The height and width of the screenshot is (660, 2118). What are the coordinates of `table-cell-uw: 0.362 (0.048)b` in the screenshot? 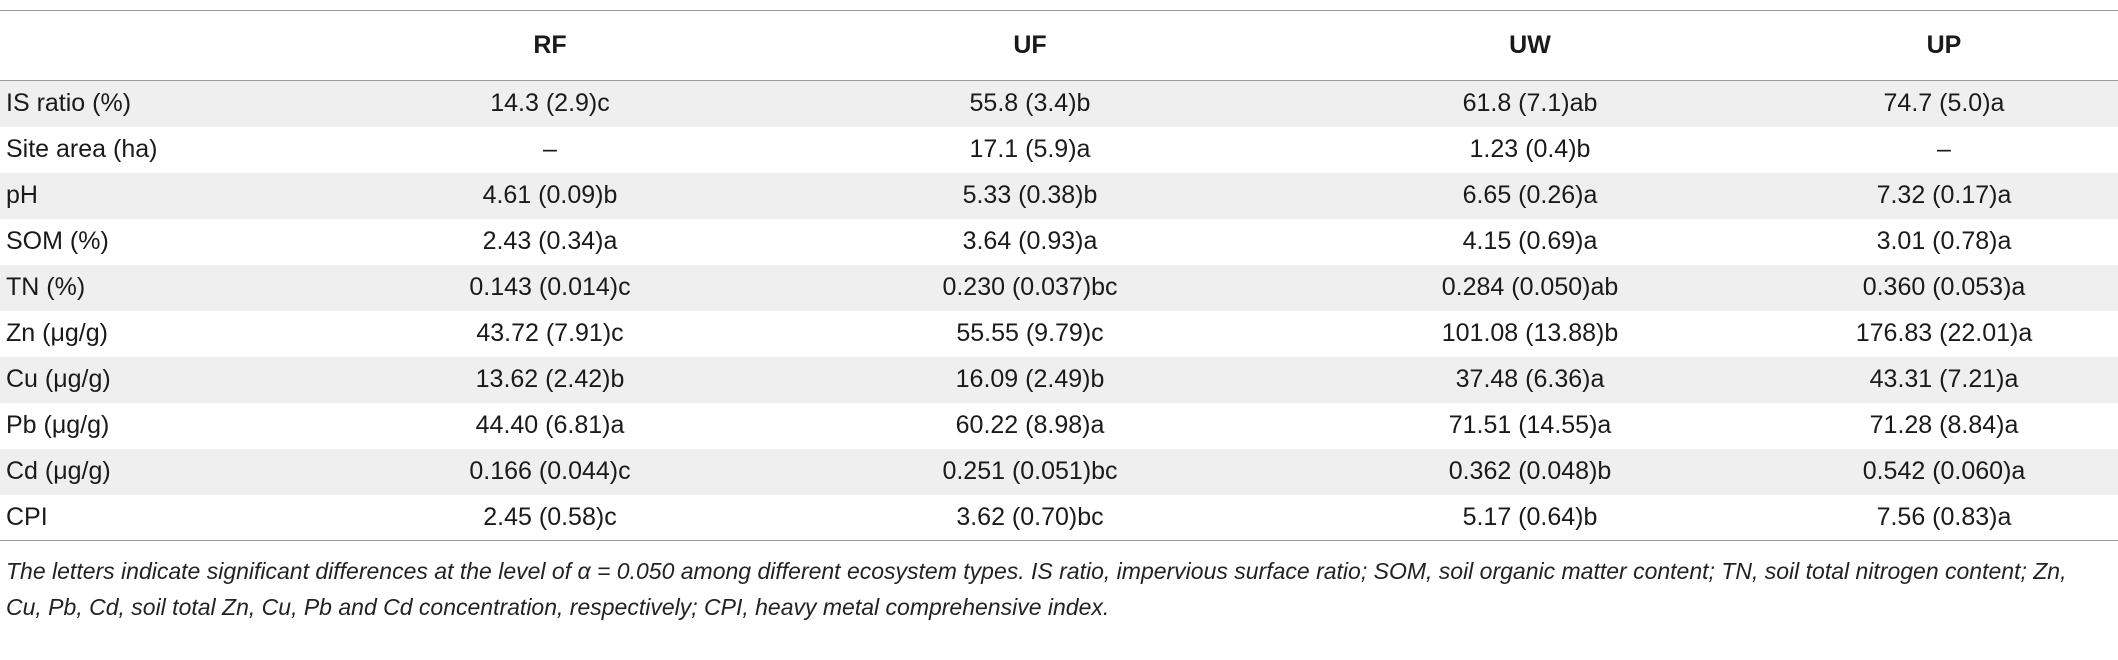 It's located at (1530, 471).